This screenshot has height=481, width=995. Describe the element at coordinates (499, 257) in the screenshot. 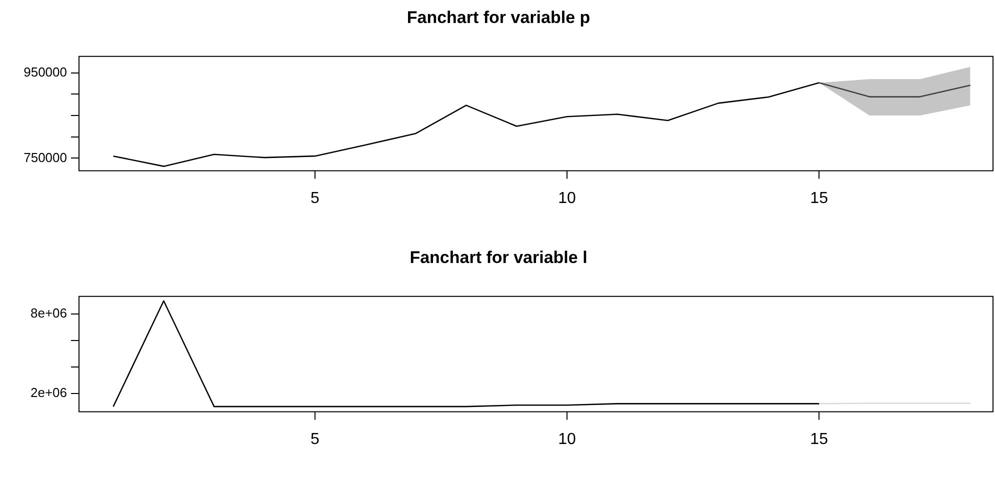

I see `chart-title: Fanchart for variable l` at that location.